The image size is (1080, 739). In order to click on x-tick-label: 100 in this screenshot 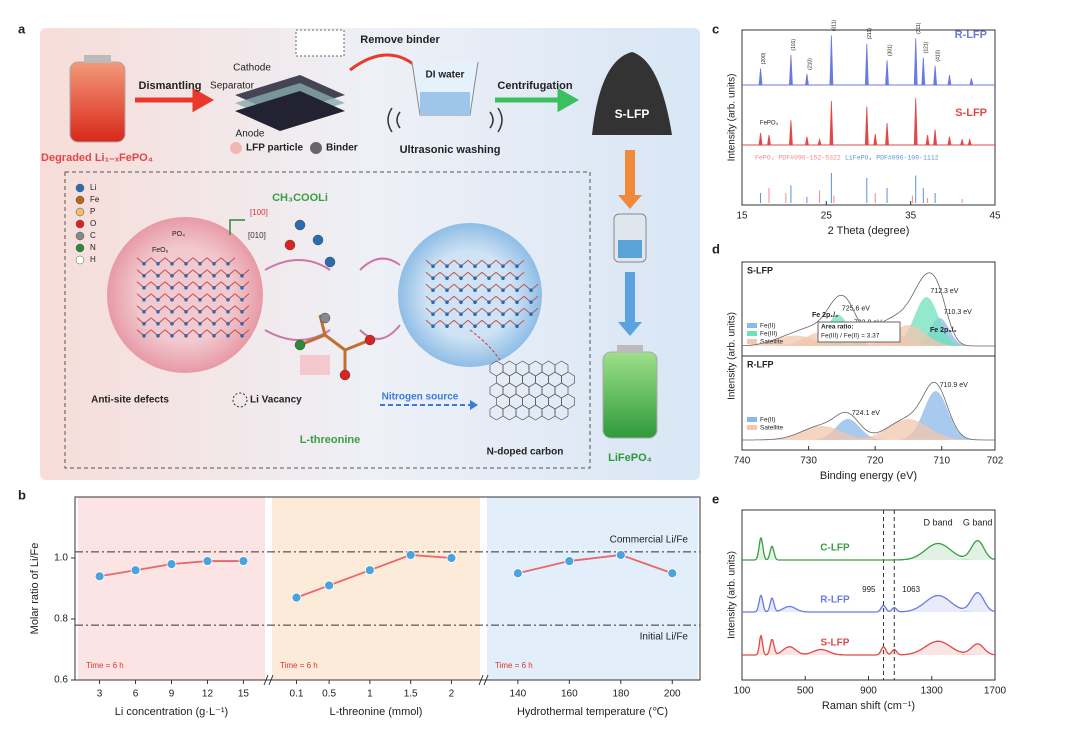, I will do `click(742, 691)`.